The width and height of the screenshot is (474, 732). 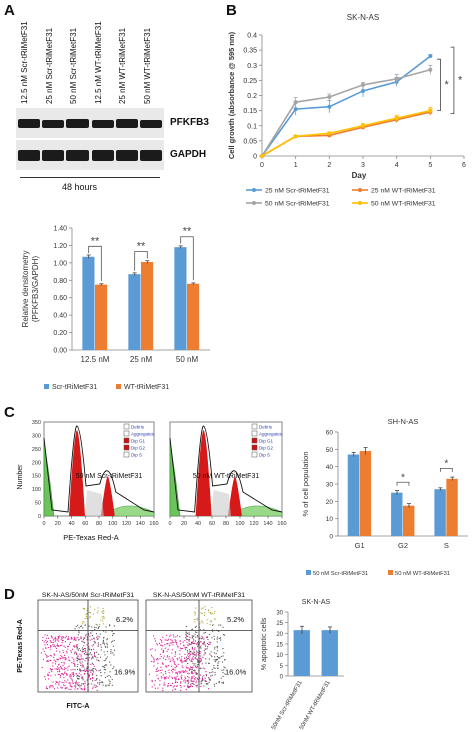 What do you see at coordinates (234, 496) in the screenshot?
I see `g2-peak` at bounding box center [234, 496].